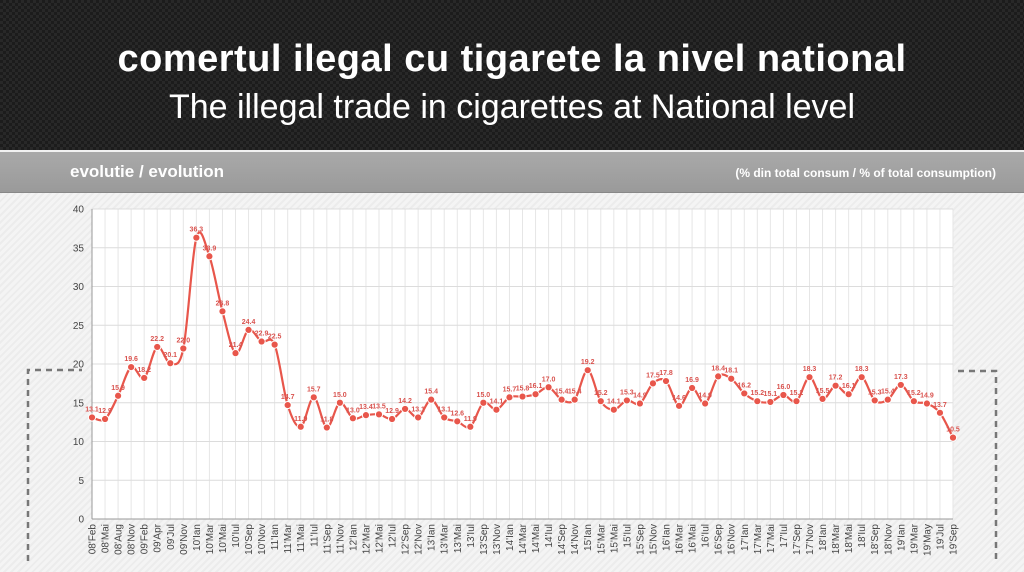 The width and height of the screenshot is (1024, 572). Describe the element at coordinates (144, 370) in the screenshot. I see `data-label: 18.2` at that location.